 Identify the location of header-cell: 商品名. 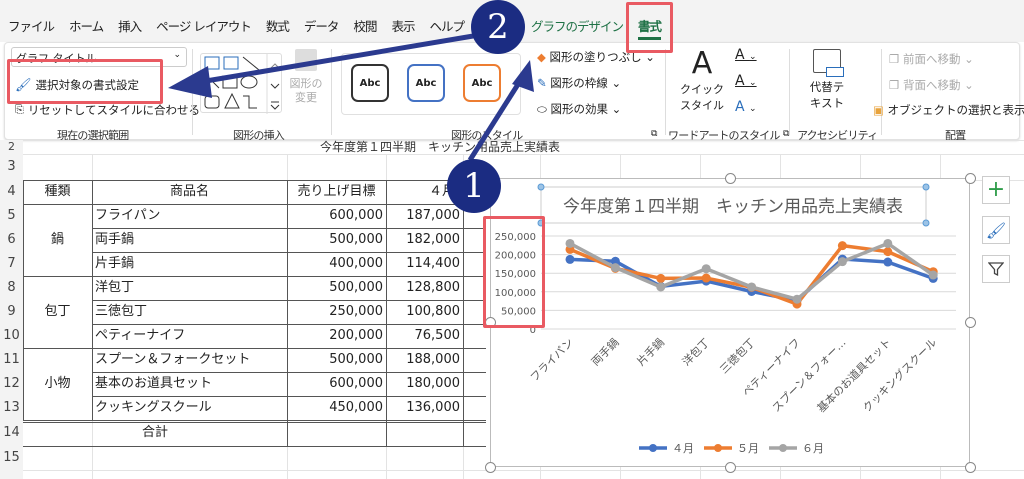
(189, 191).